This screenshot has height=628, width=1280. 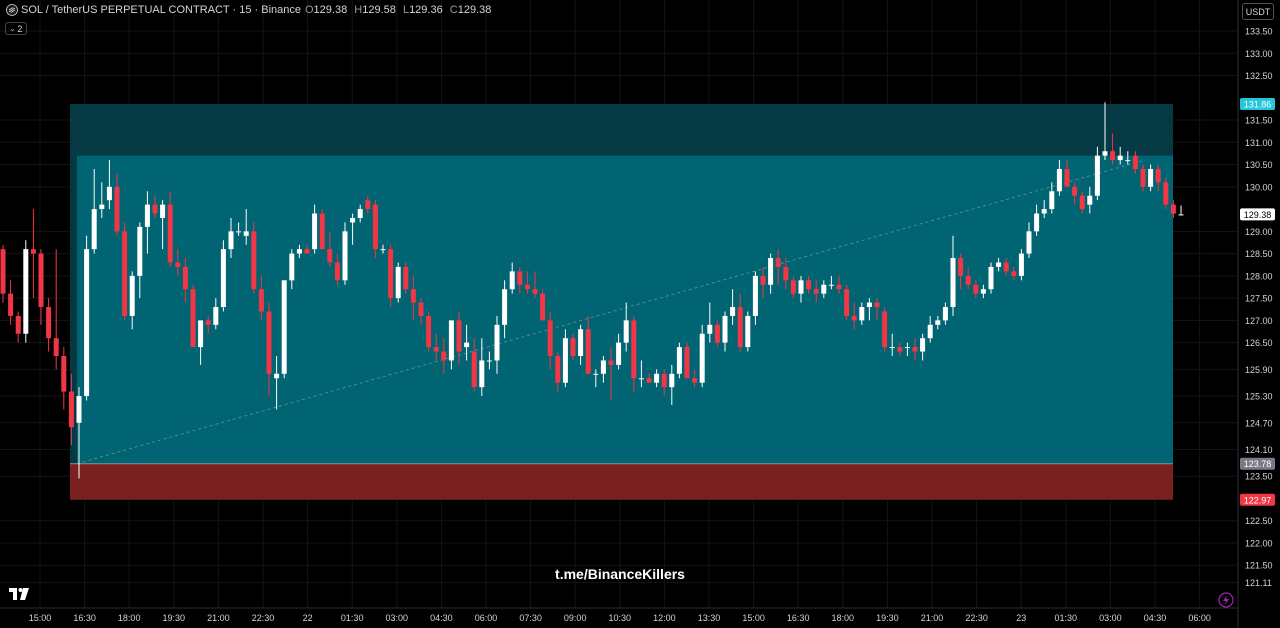 I want to click on x-tick-label: 18:00, so click(x=129, y=618).